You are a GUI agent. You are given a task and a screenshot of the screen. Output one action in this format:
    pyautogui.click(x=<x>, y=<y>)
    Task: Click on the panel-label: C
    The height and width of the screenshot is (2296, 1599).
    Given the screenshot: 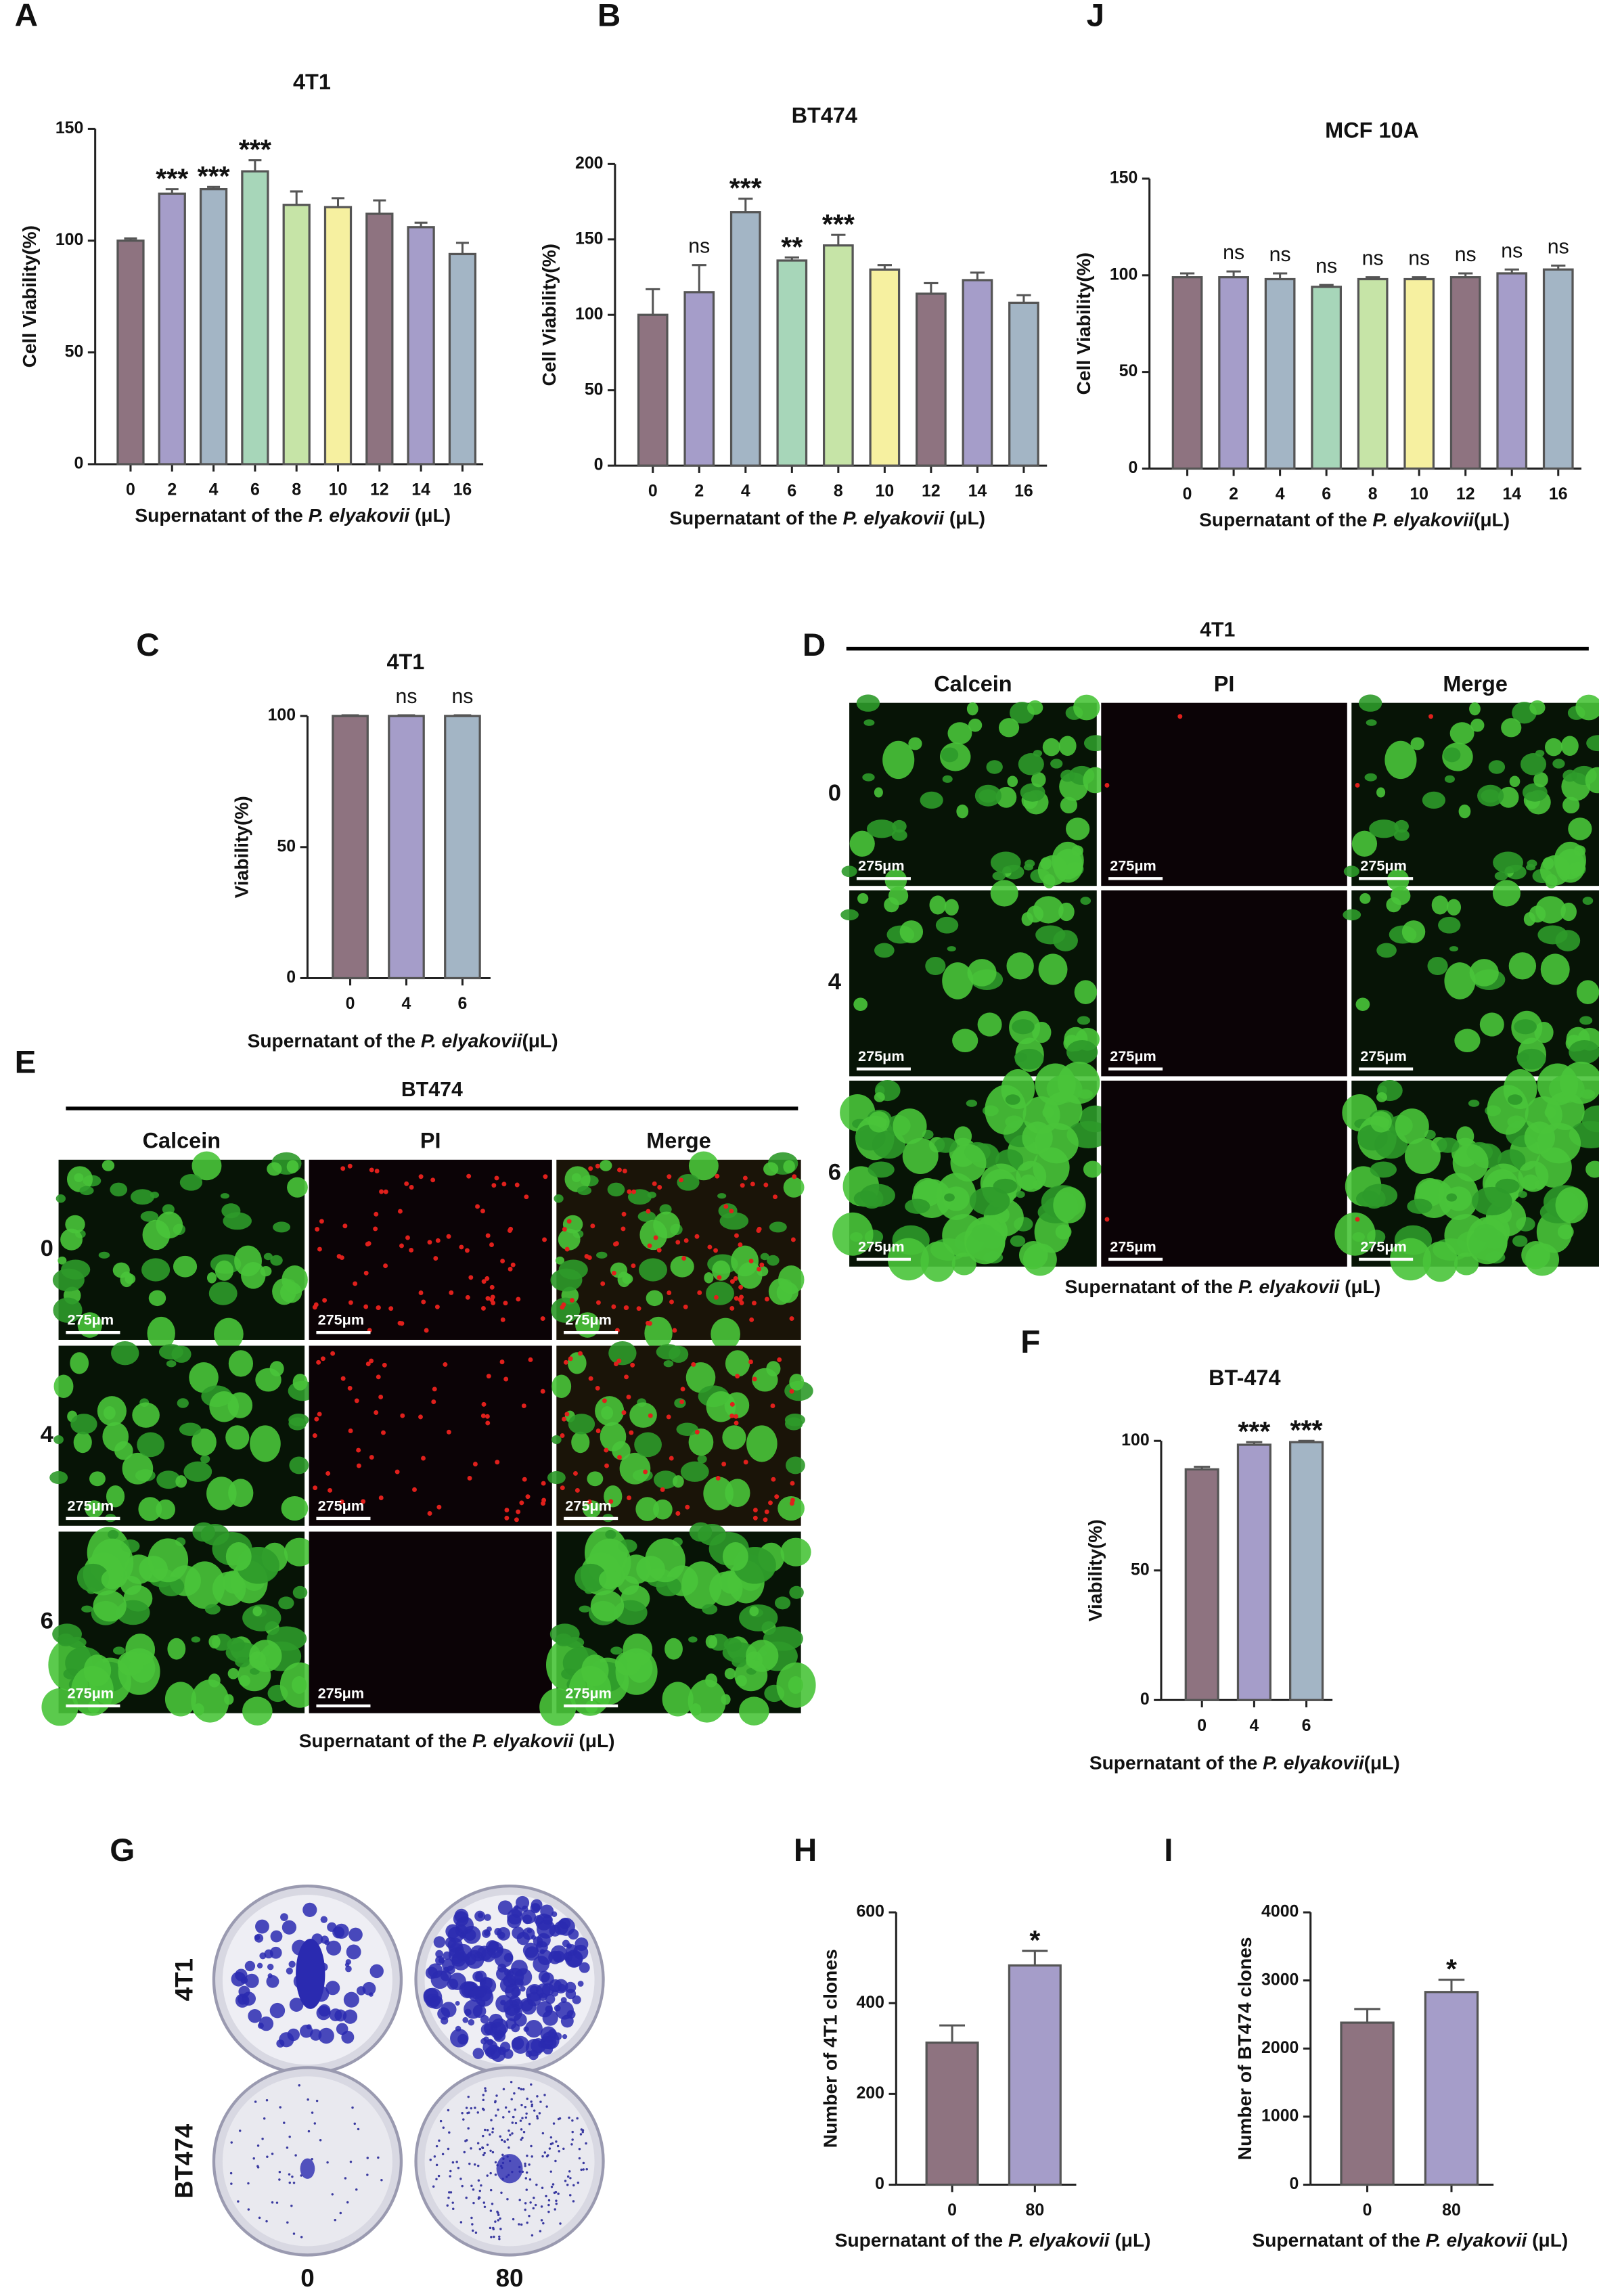 What is the action you would take?
    pyautogui.click(x=147, y=645)
    